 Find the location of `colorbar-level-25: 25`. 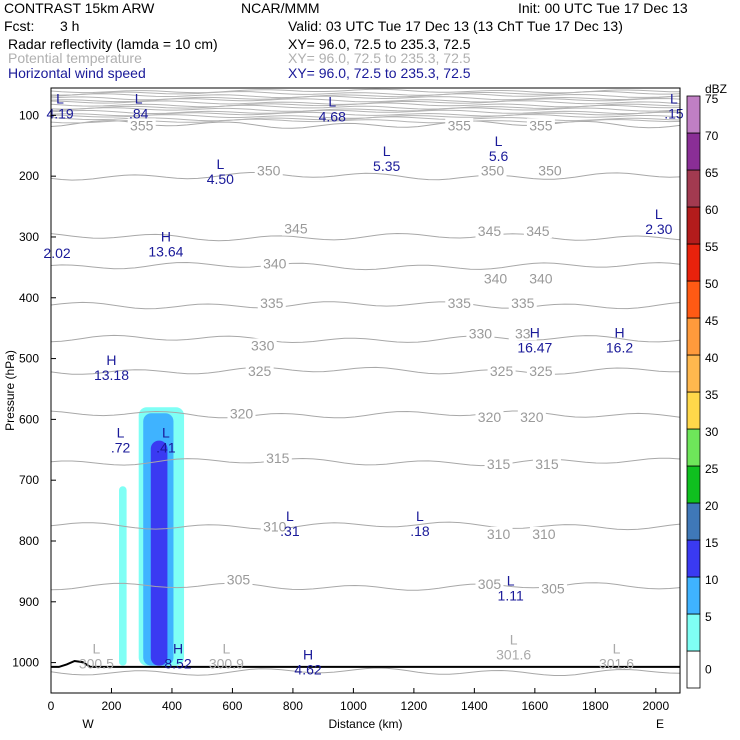

colorbar-level-25: 25 is located at coordinates (712, 469).